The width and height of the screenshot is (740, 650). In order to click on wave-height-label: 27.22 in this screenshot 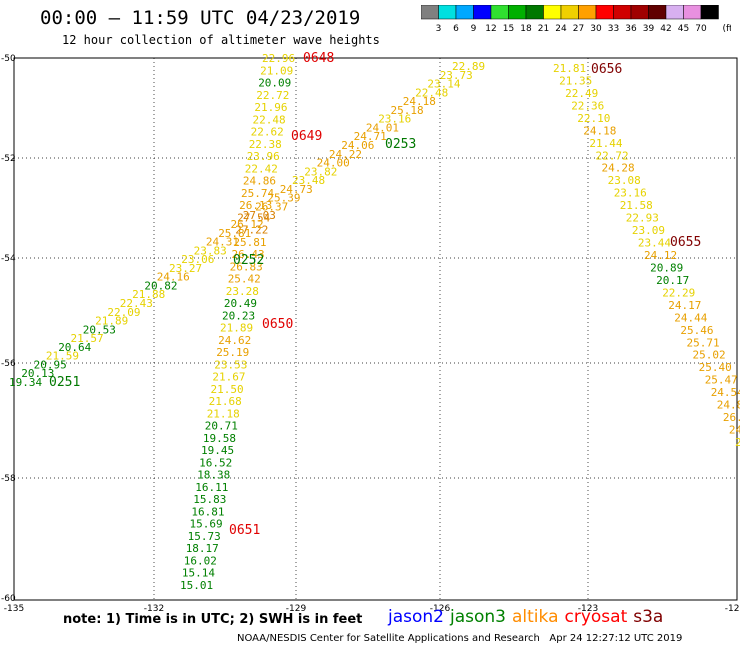, I will do `click(251, 230)`.